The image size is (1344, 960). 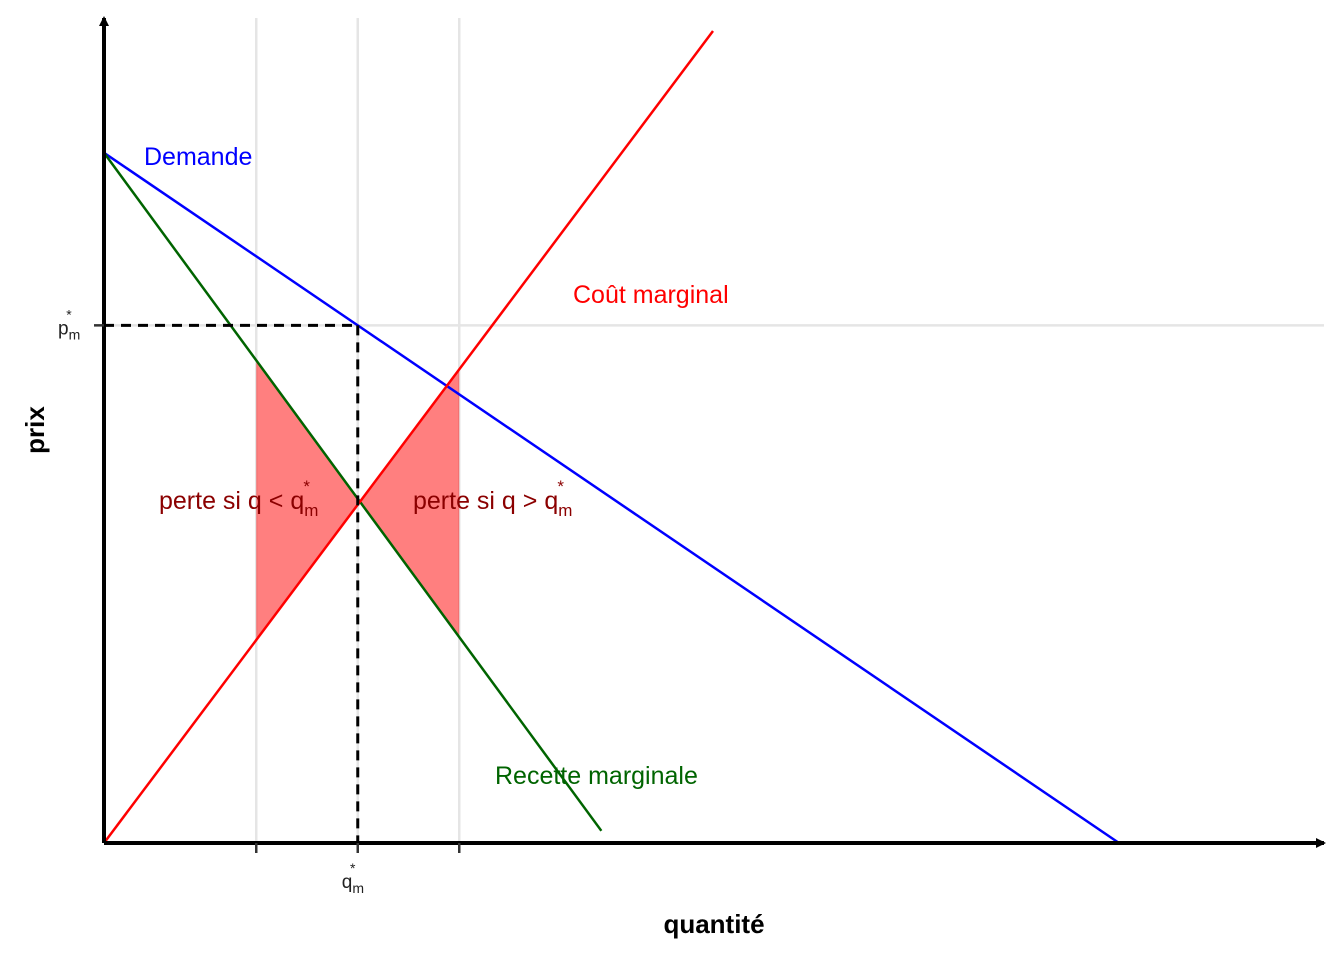 I want to click on loss-left-sub: m, so click(x=311, y=510).